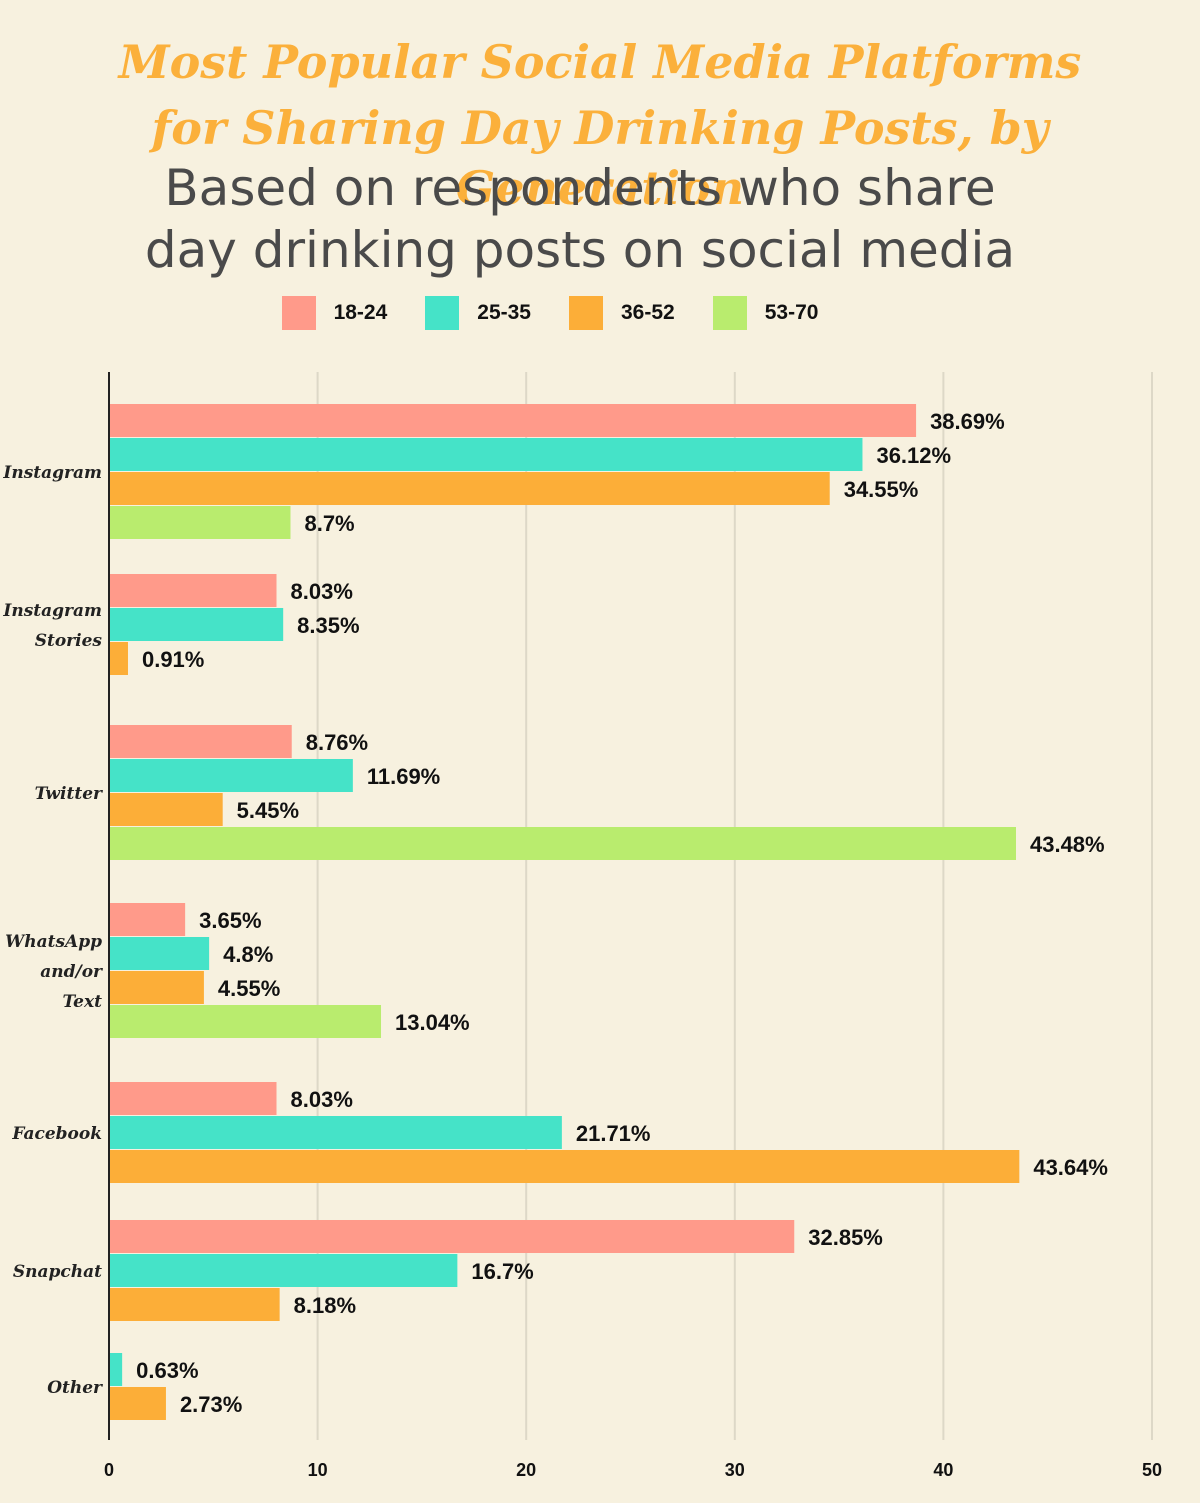  I want to click on category-label-0-0: Instagram, so click(52, 473).